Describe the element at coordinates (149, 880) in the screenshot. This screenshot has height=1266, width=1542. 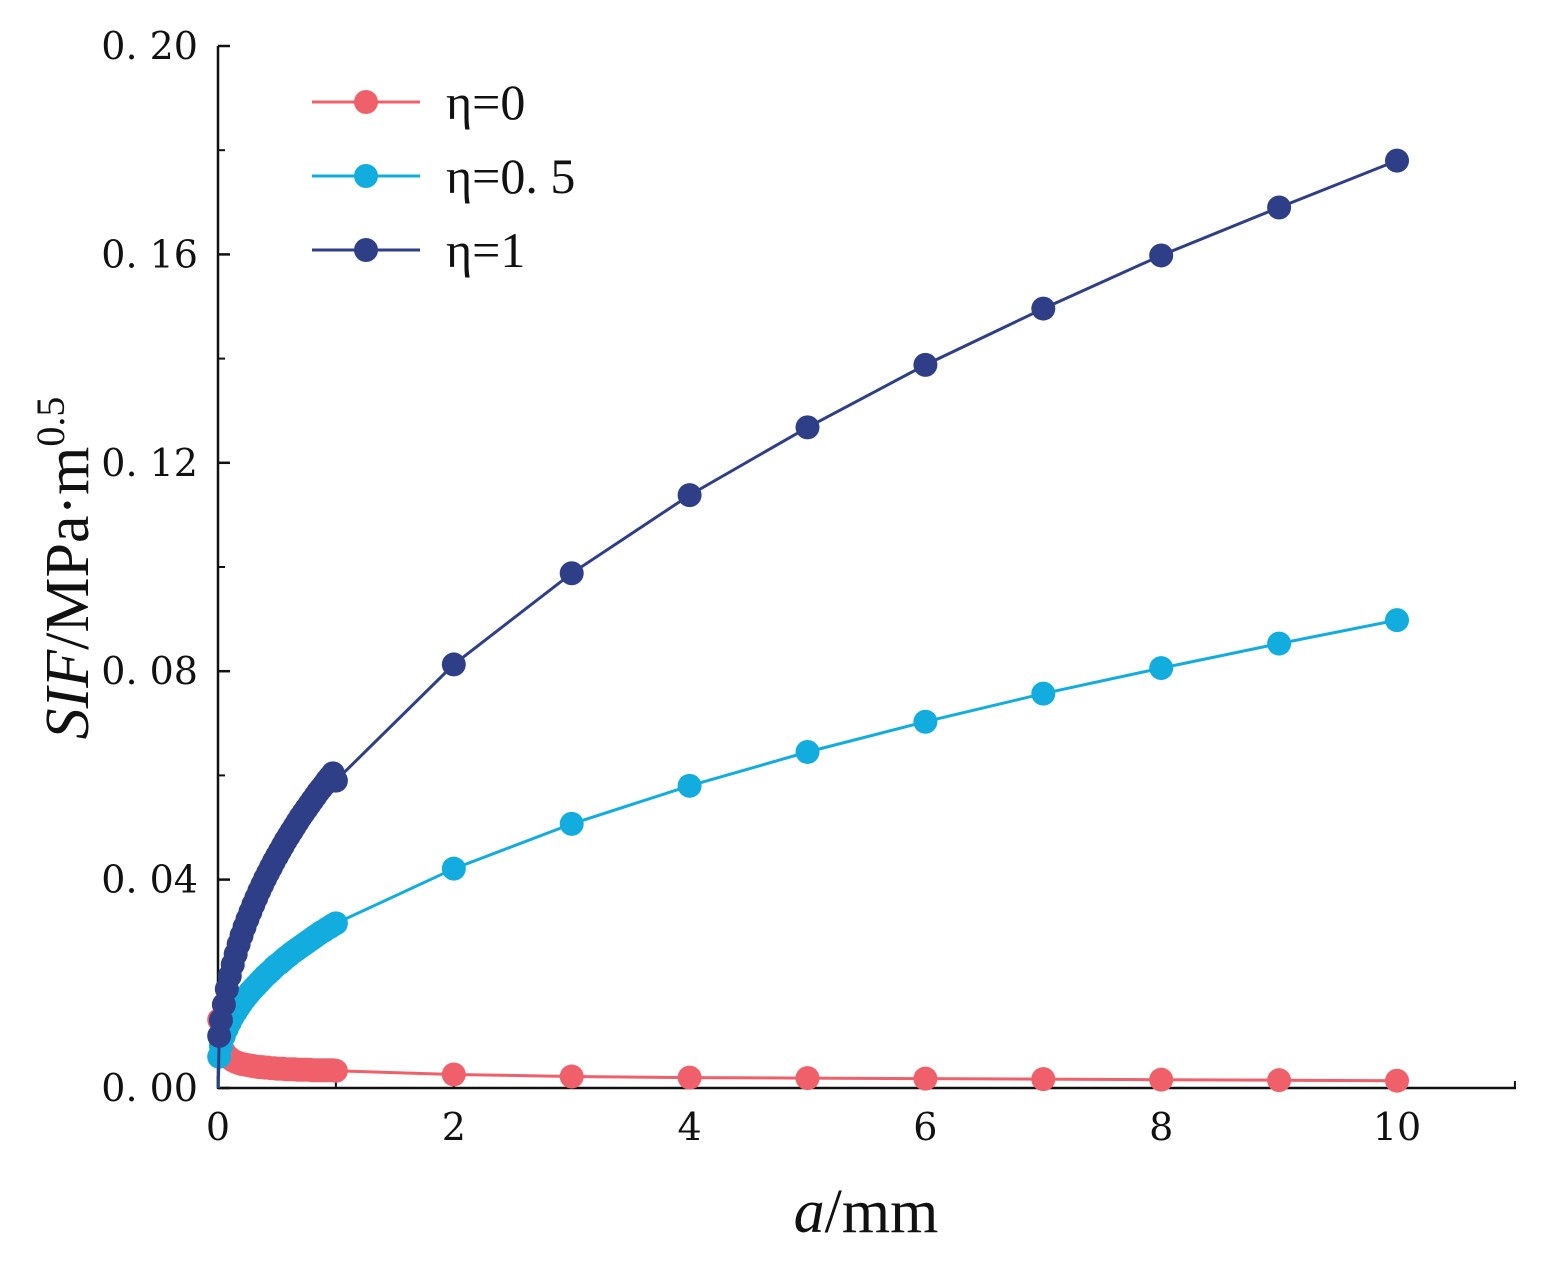
I see `y-tick-label: 0. 04` at that location.